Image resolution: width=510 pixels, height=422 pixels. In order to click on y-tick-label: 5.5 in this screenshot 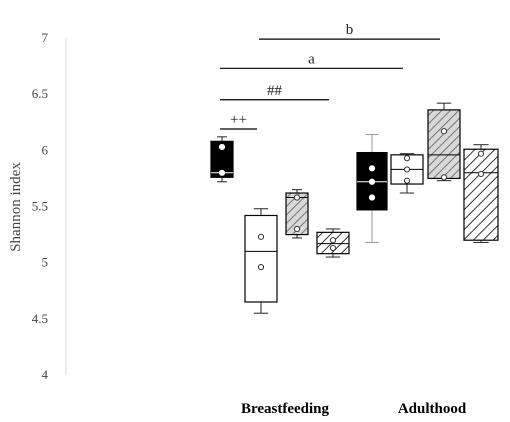, I will do `click(40, 206)`.